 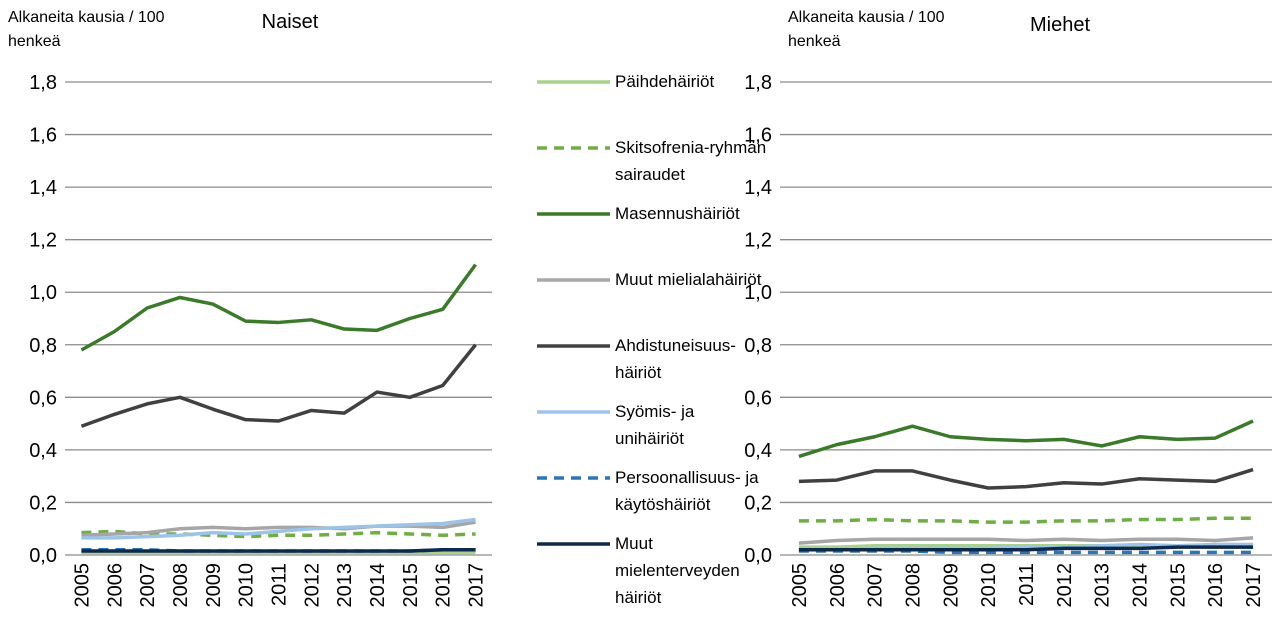 What do you see at coordinates (688, 279) in the screenshot?
I see `legend-label: Muut mielialahäiriöt` at bounding box center [688, 279].